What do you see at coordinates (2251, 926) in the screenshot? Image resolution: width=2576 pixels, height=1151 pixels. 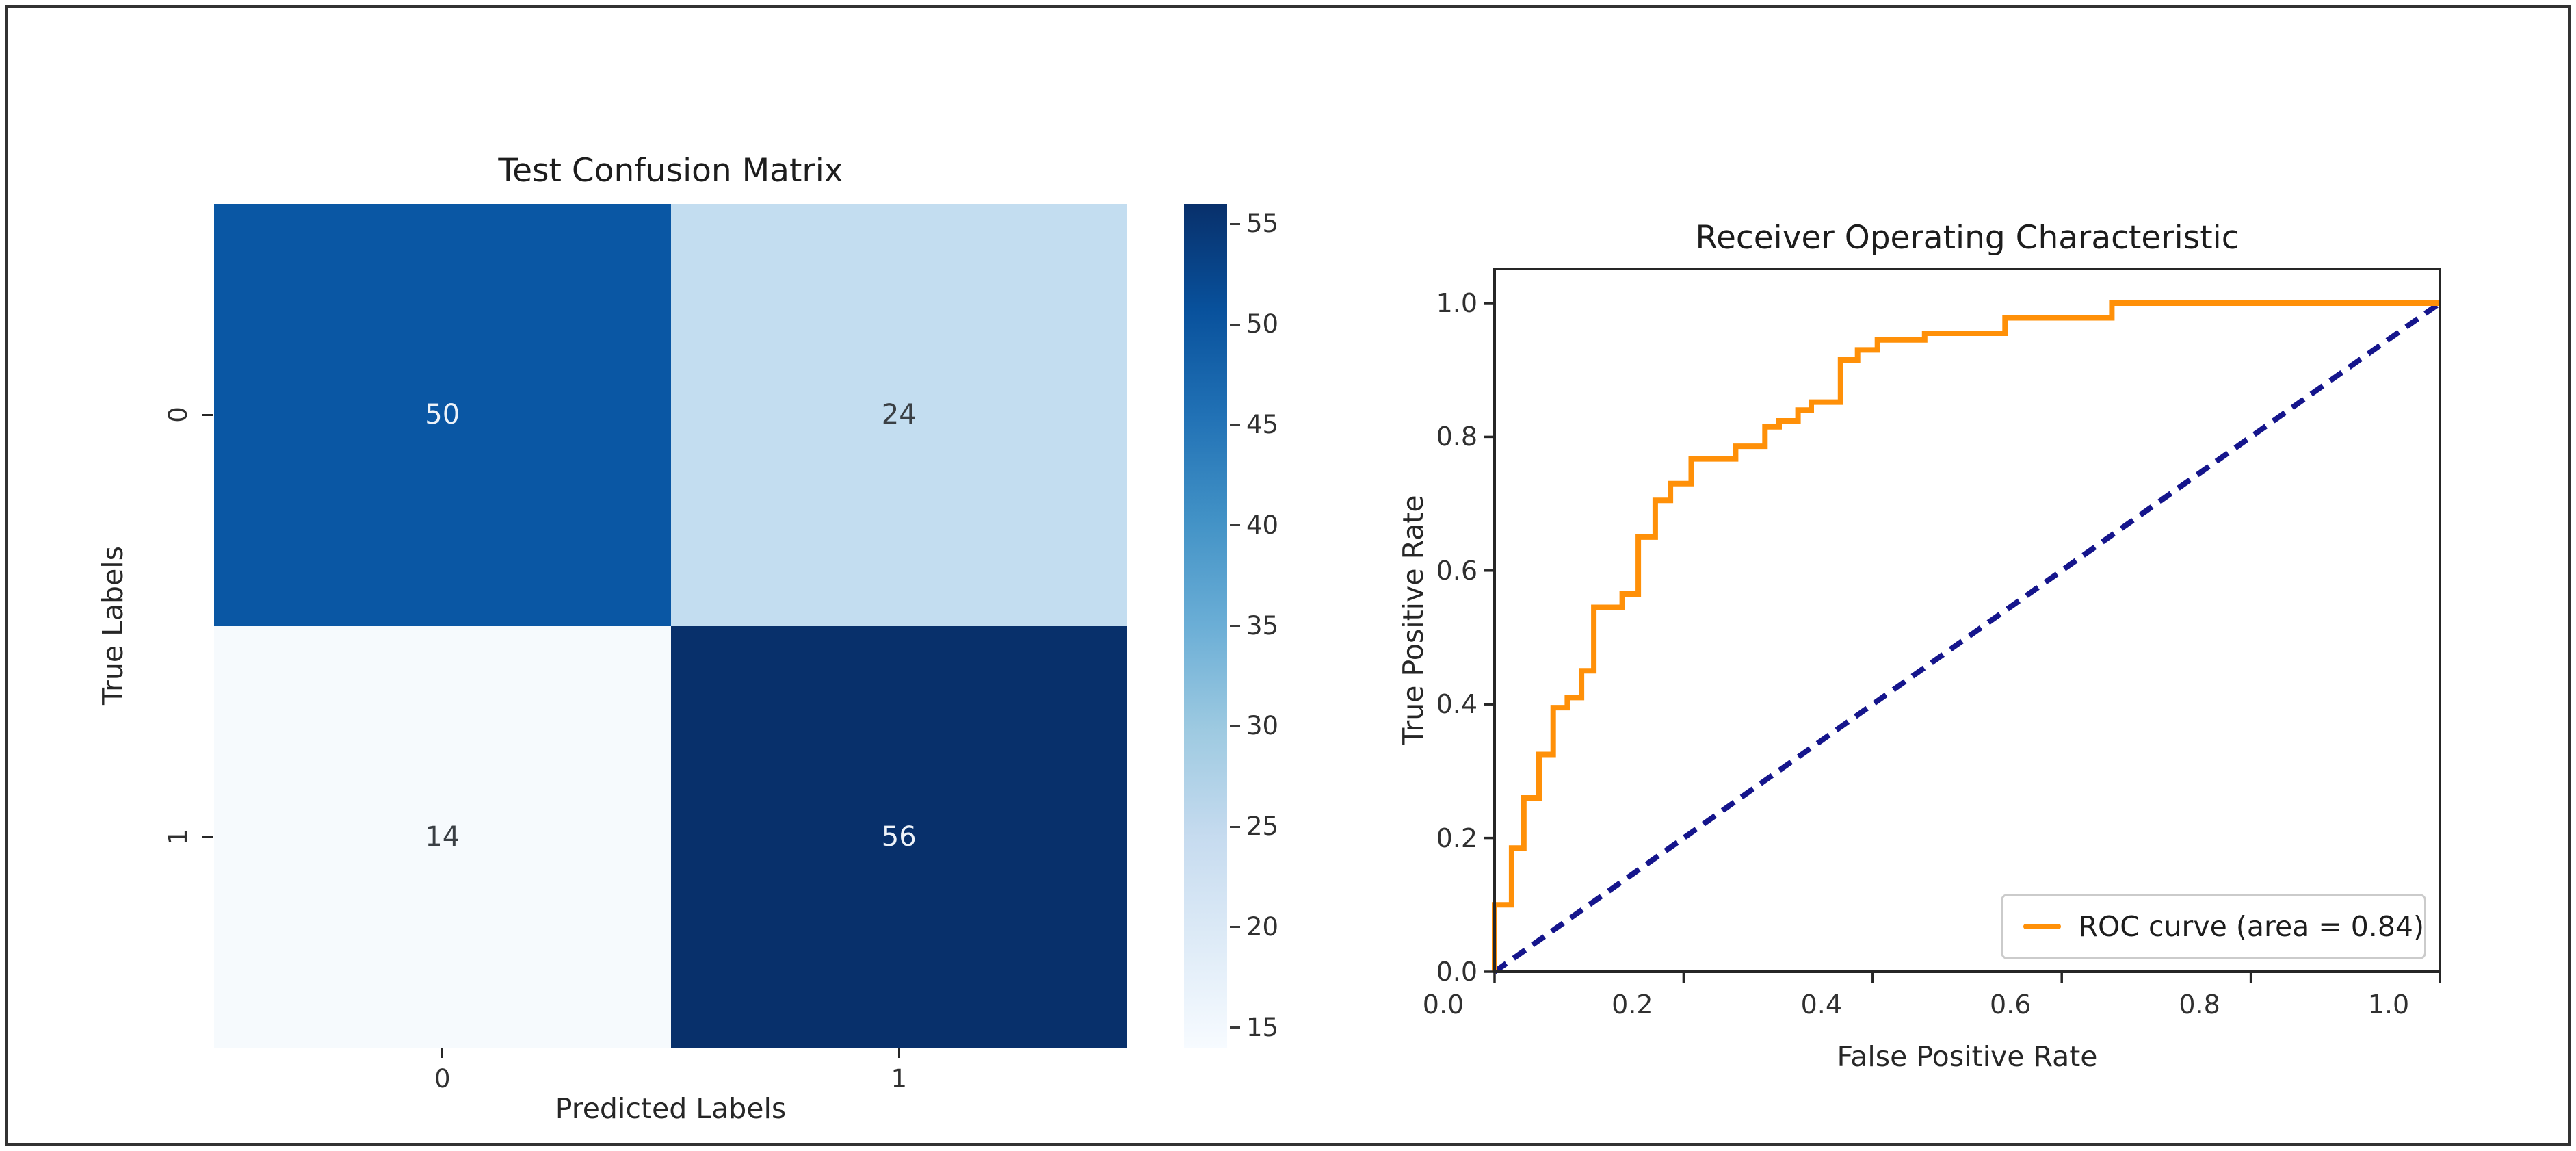 I see `roc-legend-label: ROC curve (area = 0.84)` at bounding box center [2251, 926].